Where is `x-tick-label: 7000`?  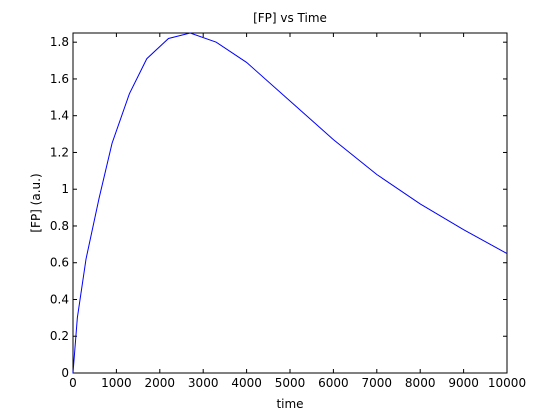
x-tick-label: 7000 is located at coordinates (377, 383).